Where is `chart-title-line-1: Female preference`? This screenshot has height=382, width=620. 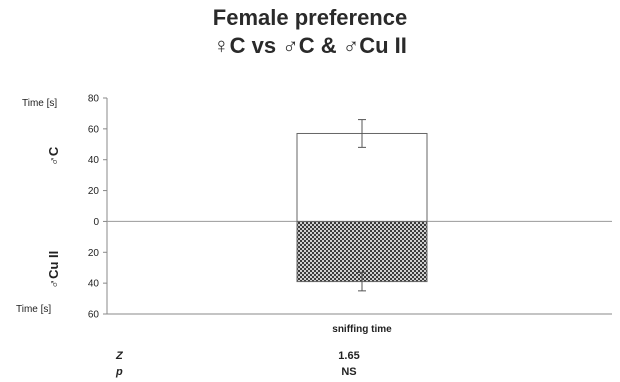 chart-title-line-1: Female preference is located at coordinates (310, 17).